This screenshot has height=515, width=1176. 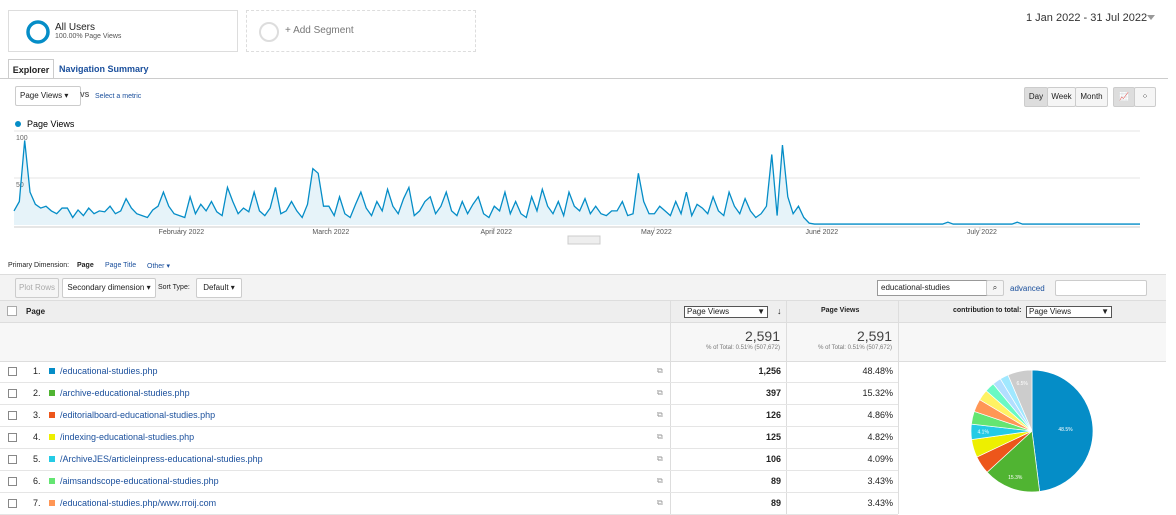 I want to click on legend-swatch, so click(x=18, y=124).